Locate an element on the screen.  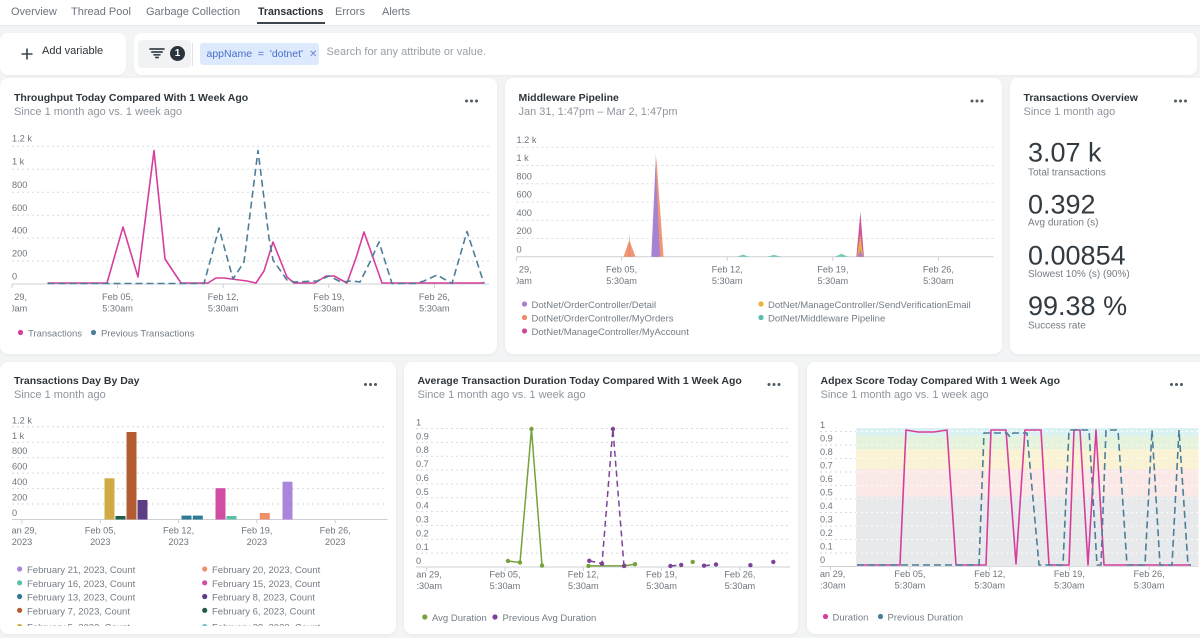
svg-text: Avg Duration is located at coordinates (459, 618).